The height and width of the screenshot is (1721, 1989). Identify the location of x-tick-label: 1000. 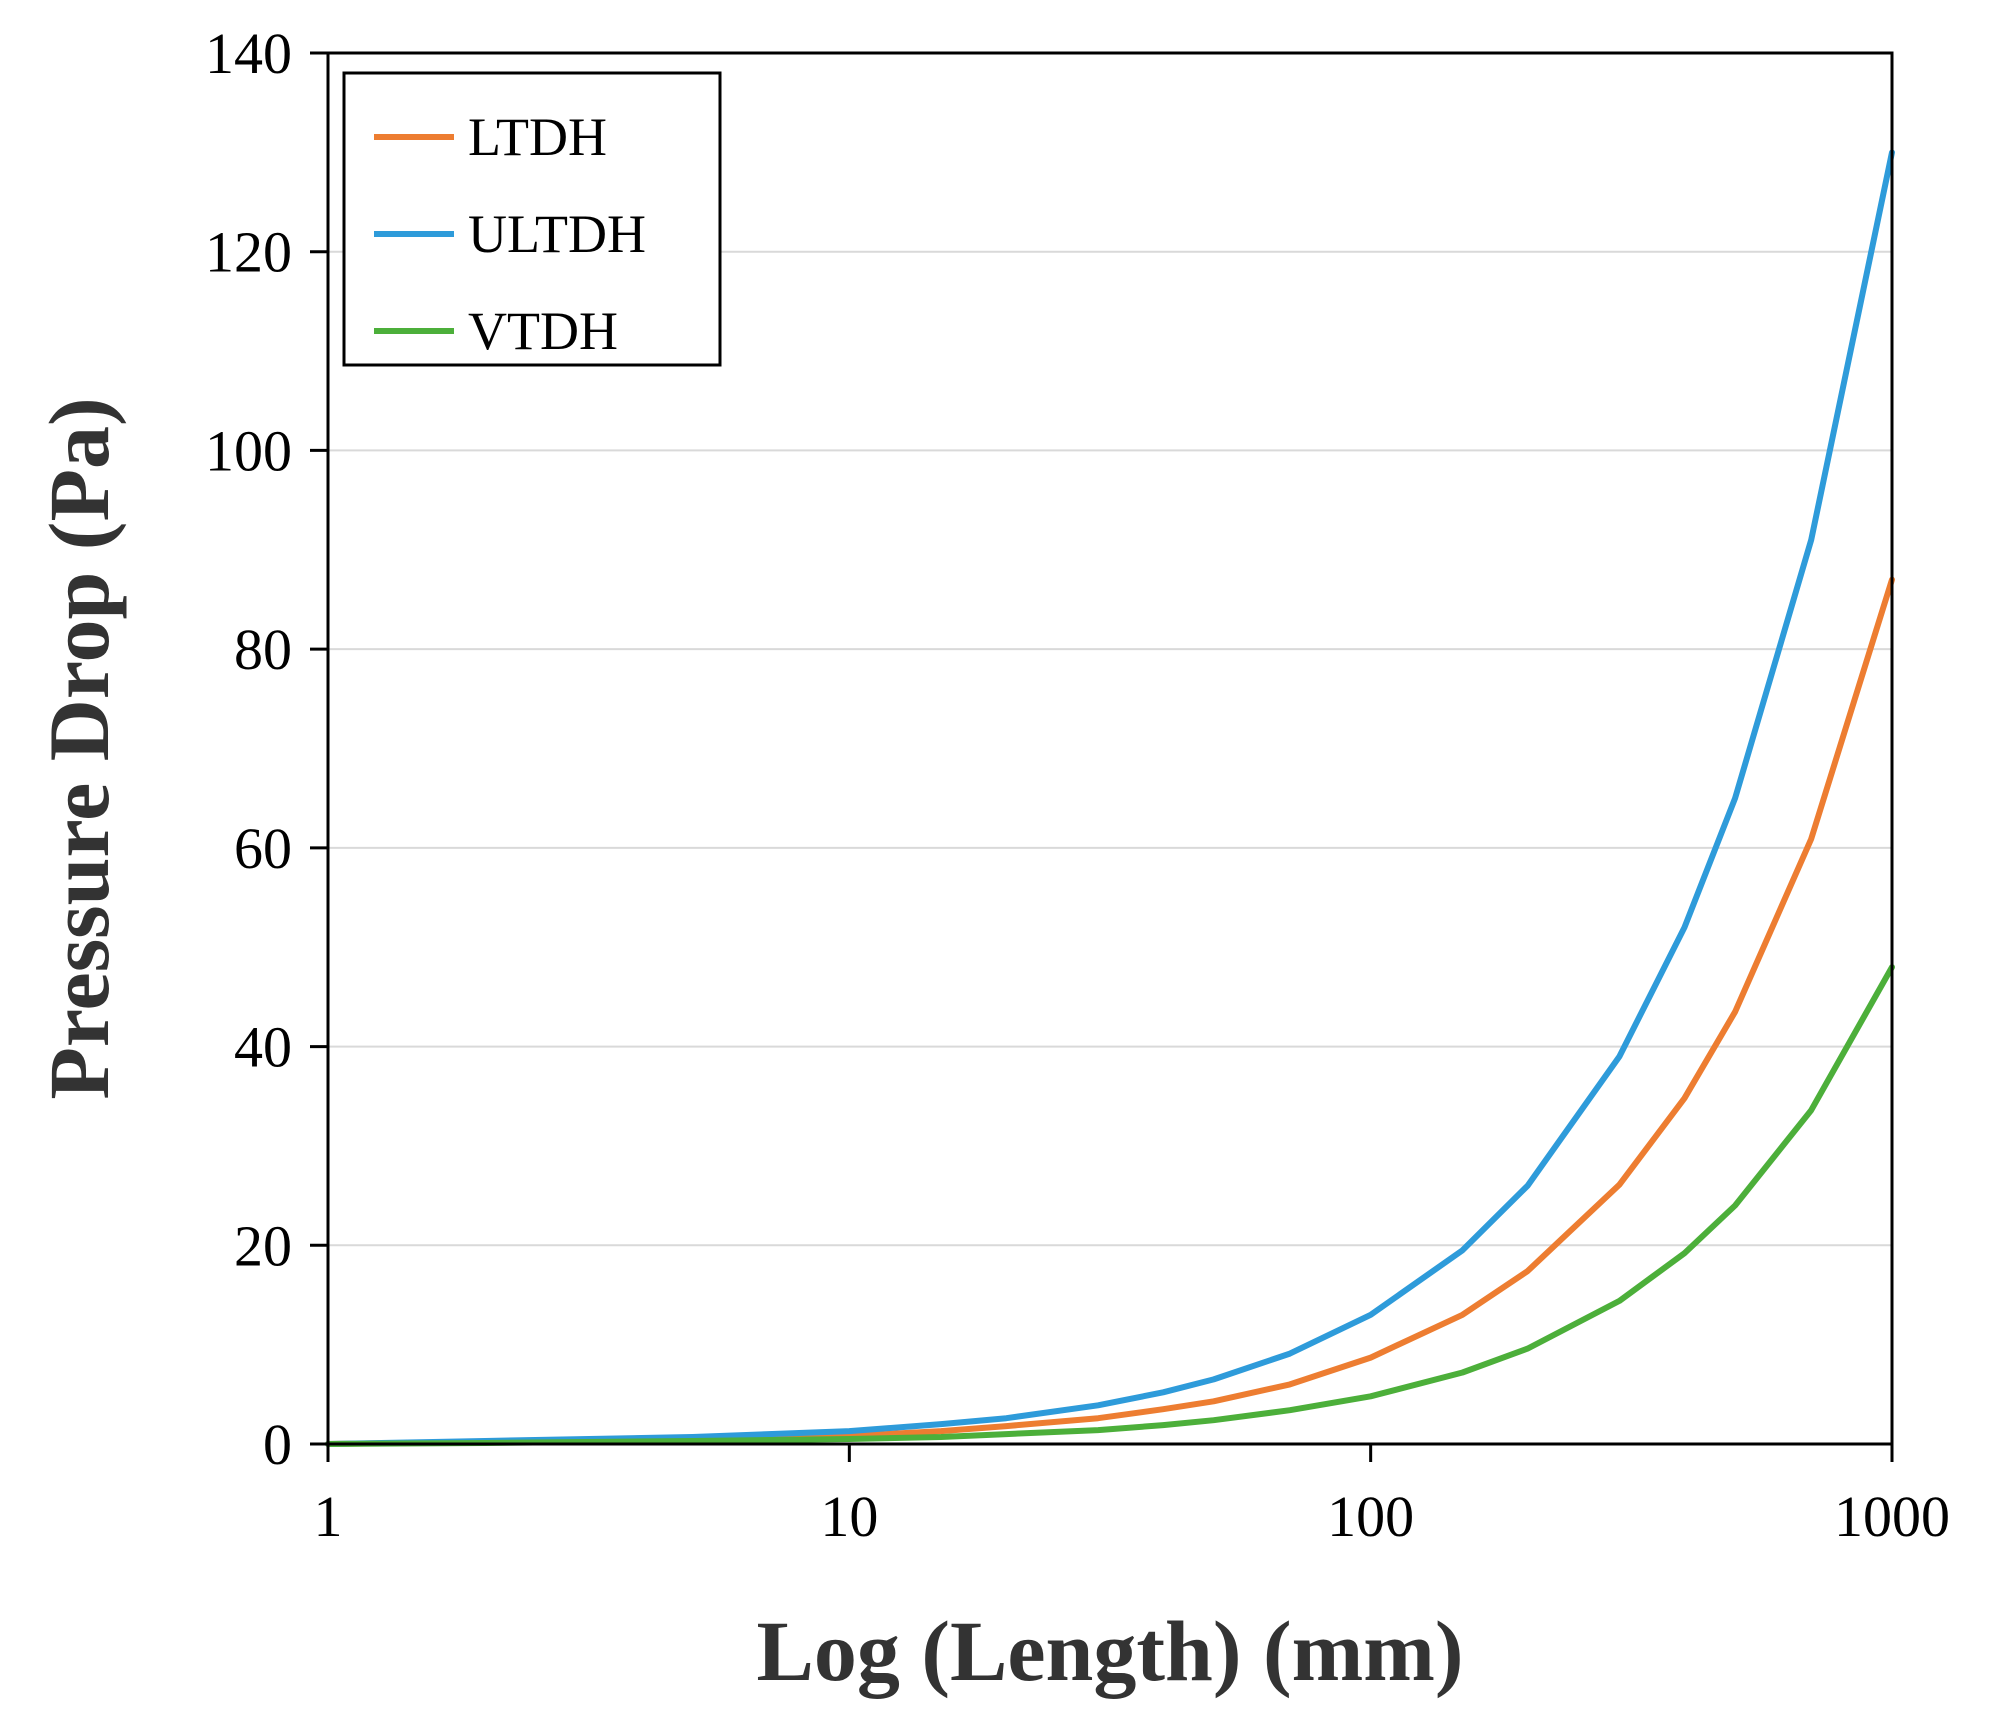
(1892, 1516).